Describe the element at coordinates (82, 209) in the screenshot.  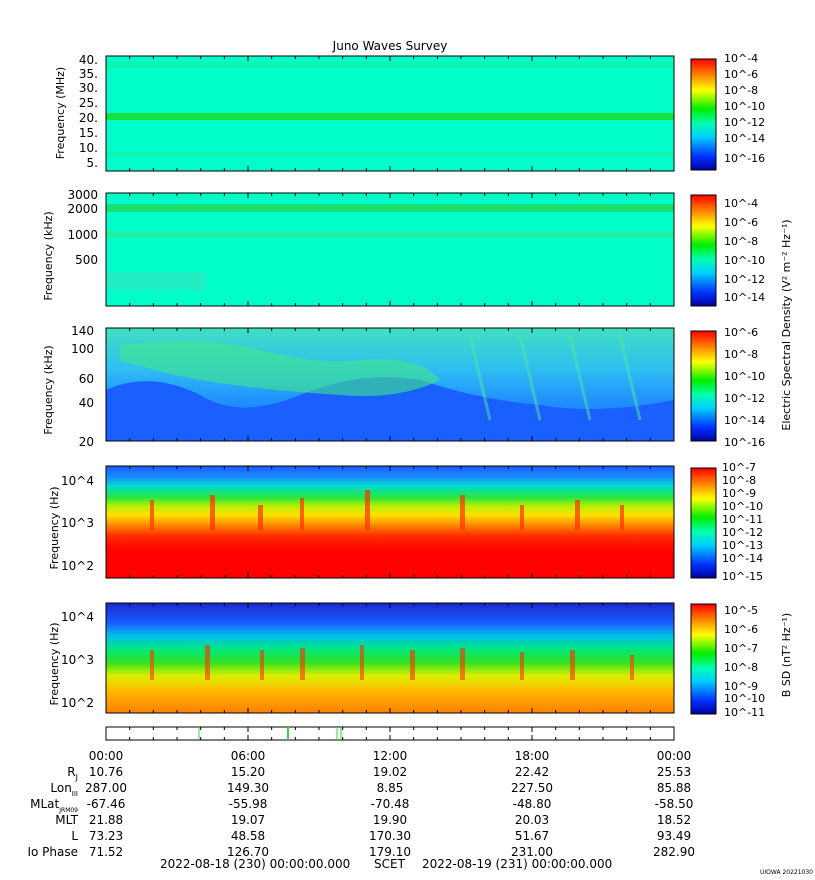
I see `ytick: 2000` at that location.